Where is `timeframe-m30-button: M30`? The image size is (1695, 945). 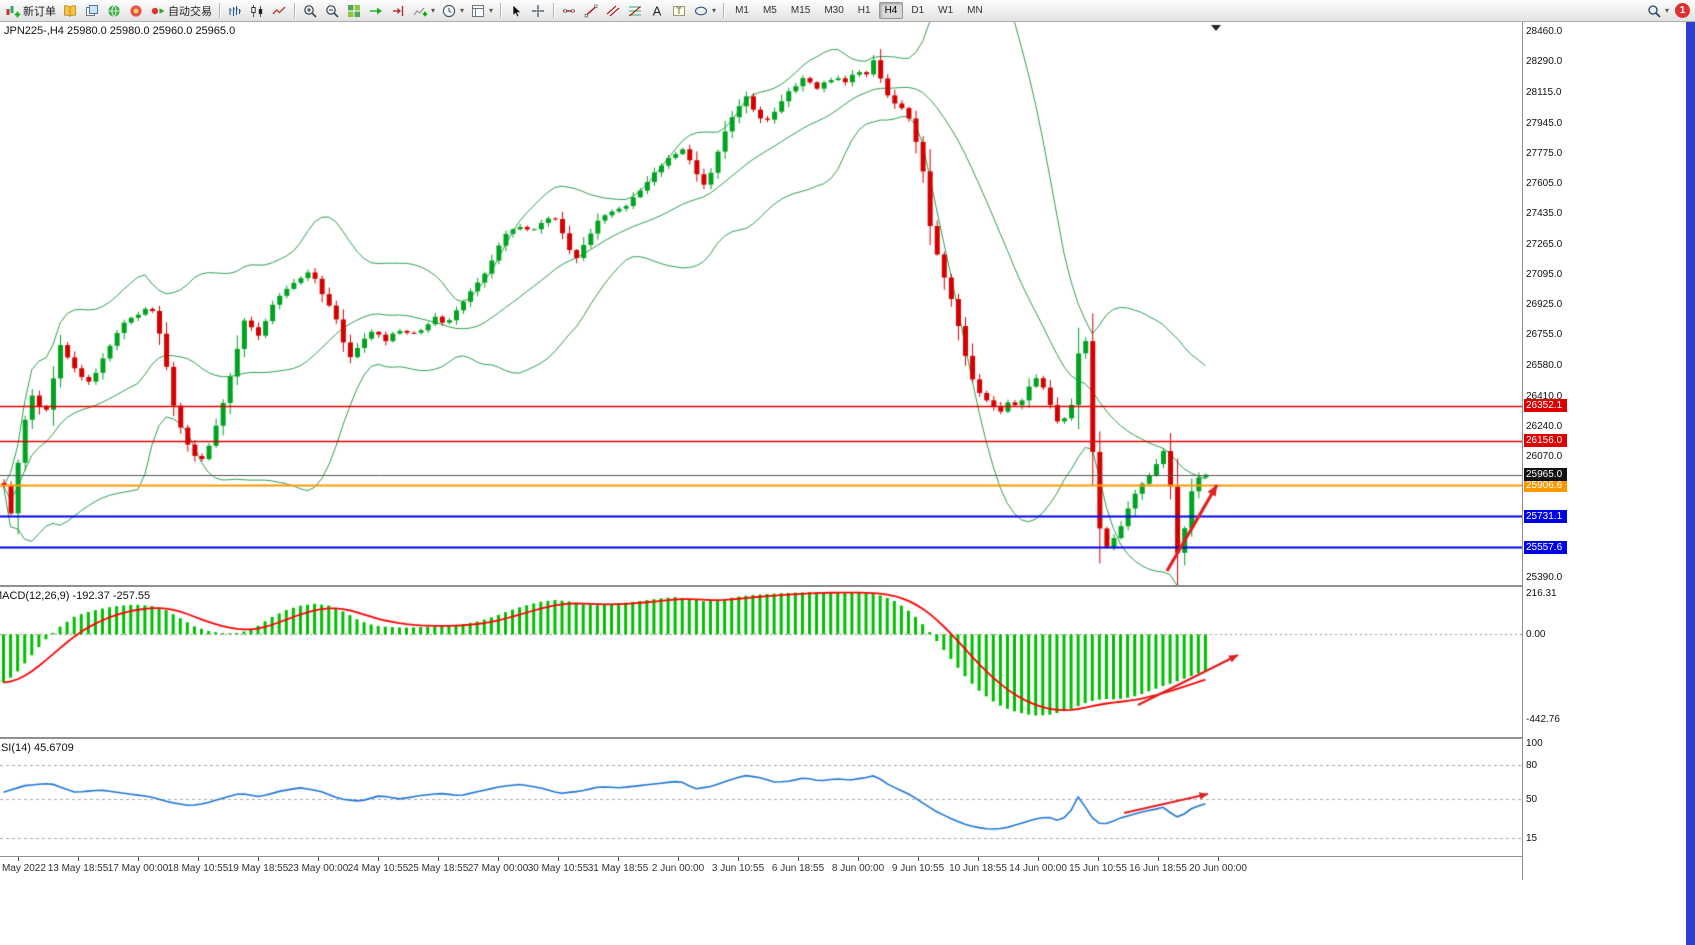
timeframe-m30-button: M30 is located at coordinates (834, 10).